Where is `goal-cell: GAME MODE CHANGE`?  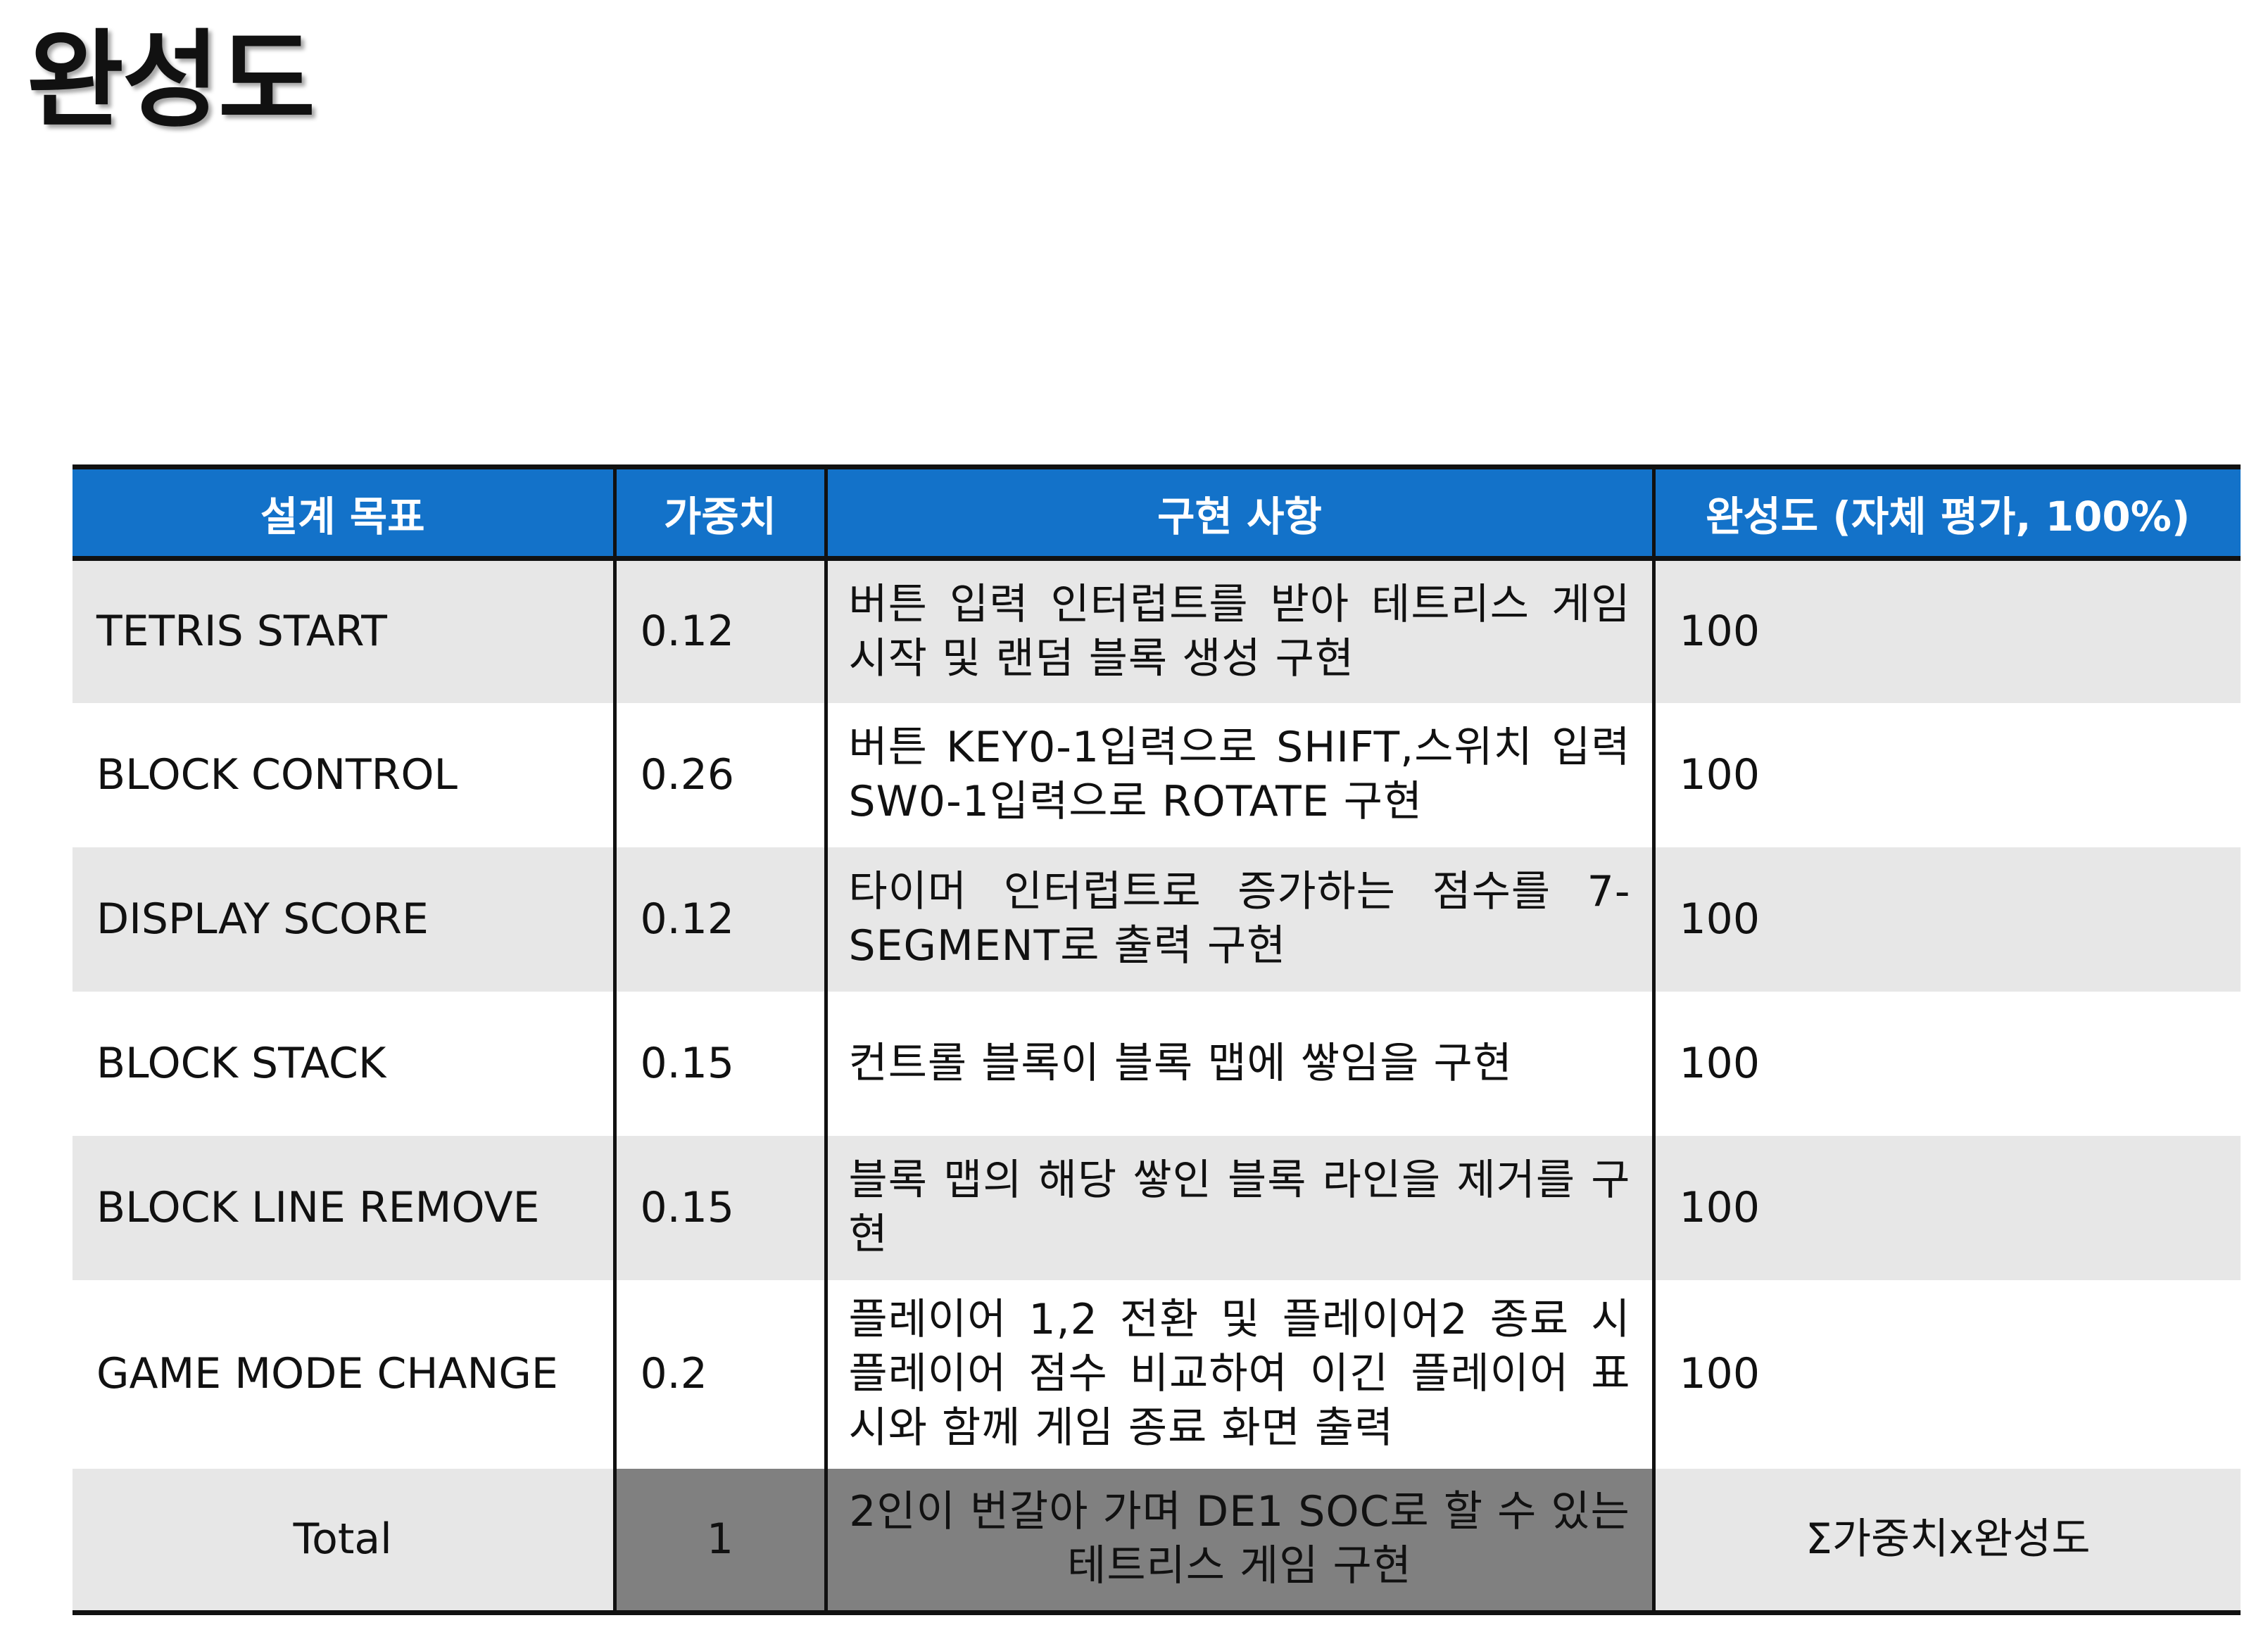 goal-cell: GAME MODE CHANGE is located at coordinates (345, 1374).